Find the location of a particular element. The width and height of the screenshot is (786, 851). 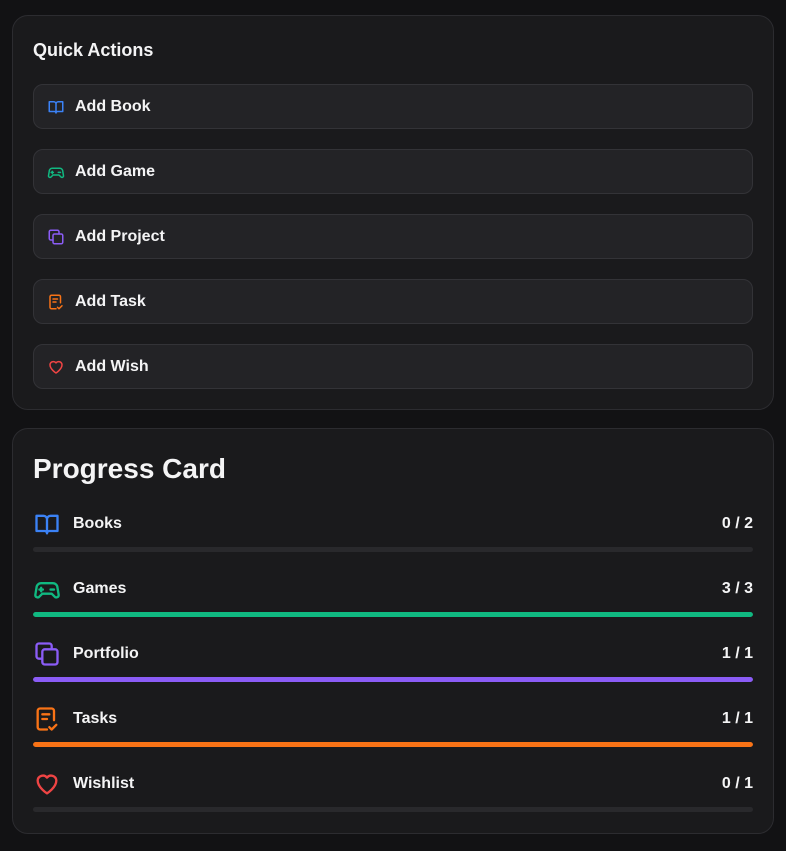

progress-label: Games is located at coordinates (100, 588).